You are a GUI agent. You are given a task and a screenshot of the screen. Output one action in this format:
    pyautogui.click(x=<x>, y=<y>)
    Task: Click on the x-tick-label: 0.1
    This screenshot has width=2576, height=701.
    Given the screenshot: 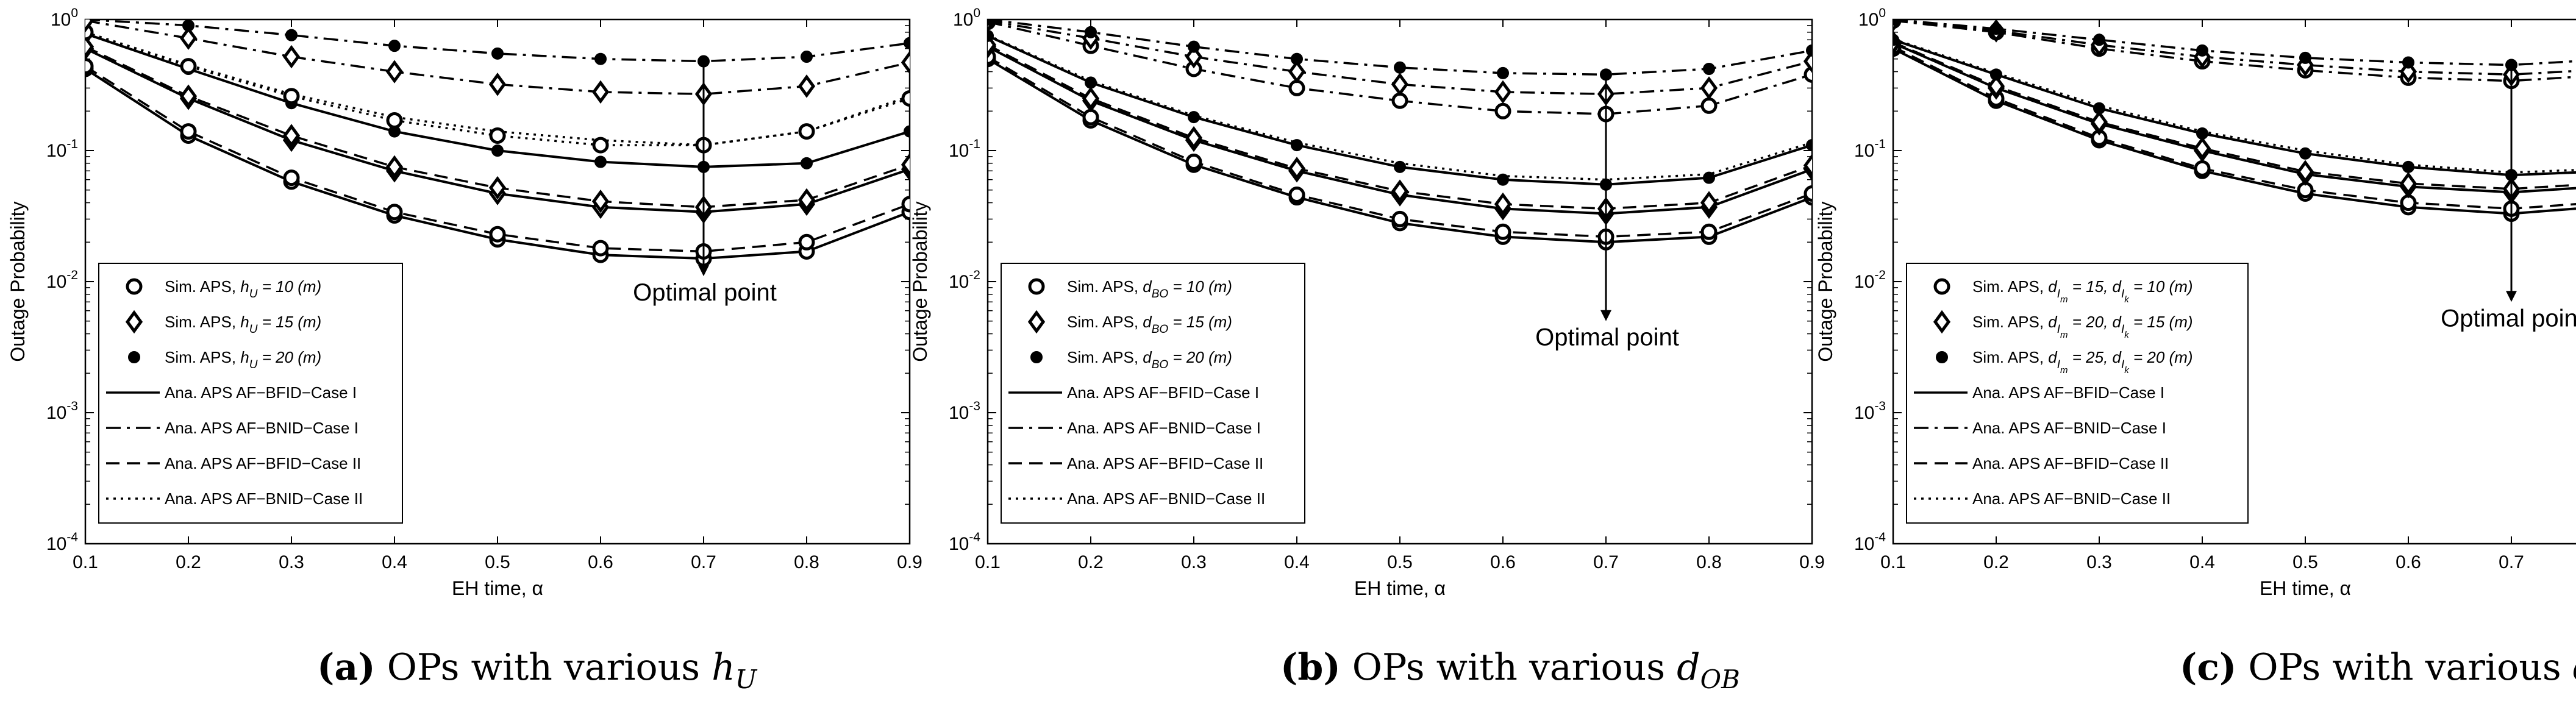 What is the action you would take?
    pyautogui.click(x=1893, y=562)
    